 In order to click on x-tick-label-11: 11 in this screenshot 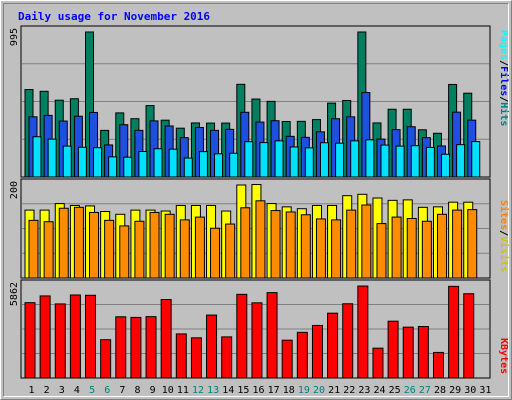, I will do `click(183, 390)`.